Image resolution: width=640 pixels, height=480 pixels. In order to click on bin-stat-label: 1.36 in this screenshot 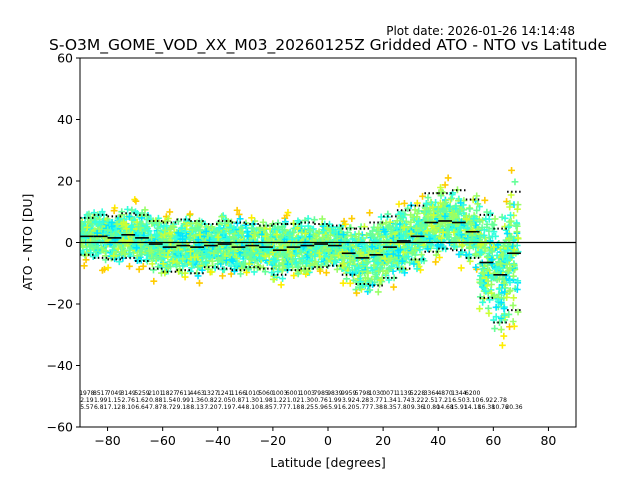, I will do `click(197, 400)`.